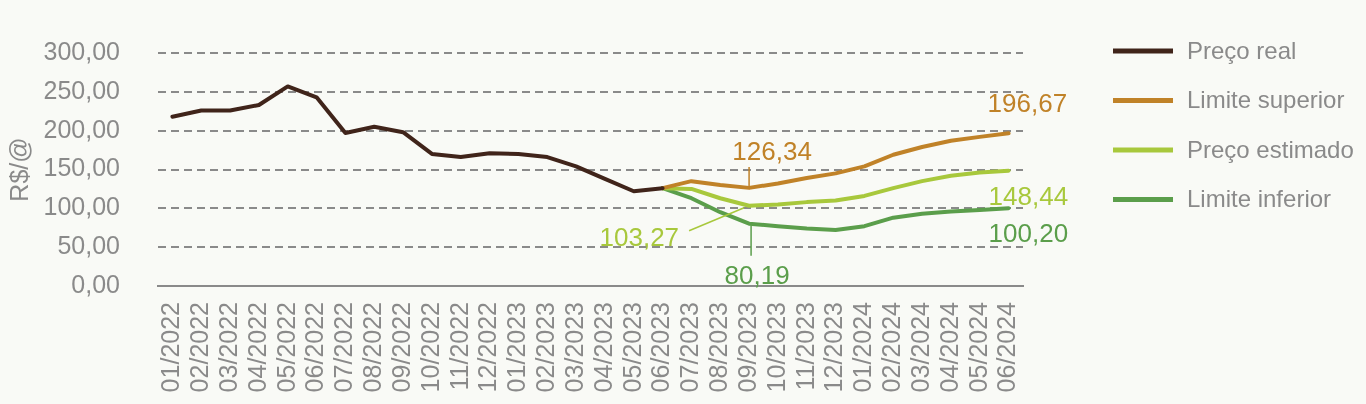 The width and height of the screenshot is (1366, 404). What do you see at coordinates (256, 347) in the screenshot?
I see `x-tick-label: 04/2022` at bounding box center [256, 347].